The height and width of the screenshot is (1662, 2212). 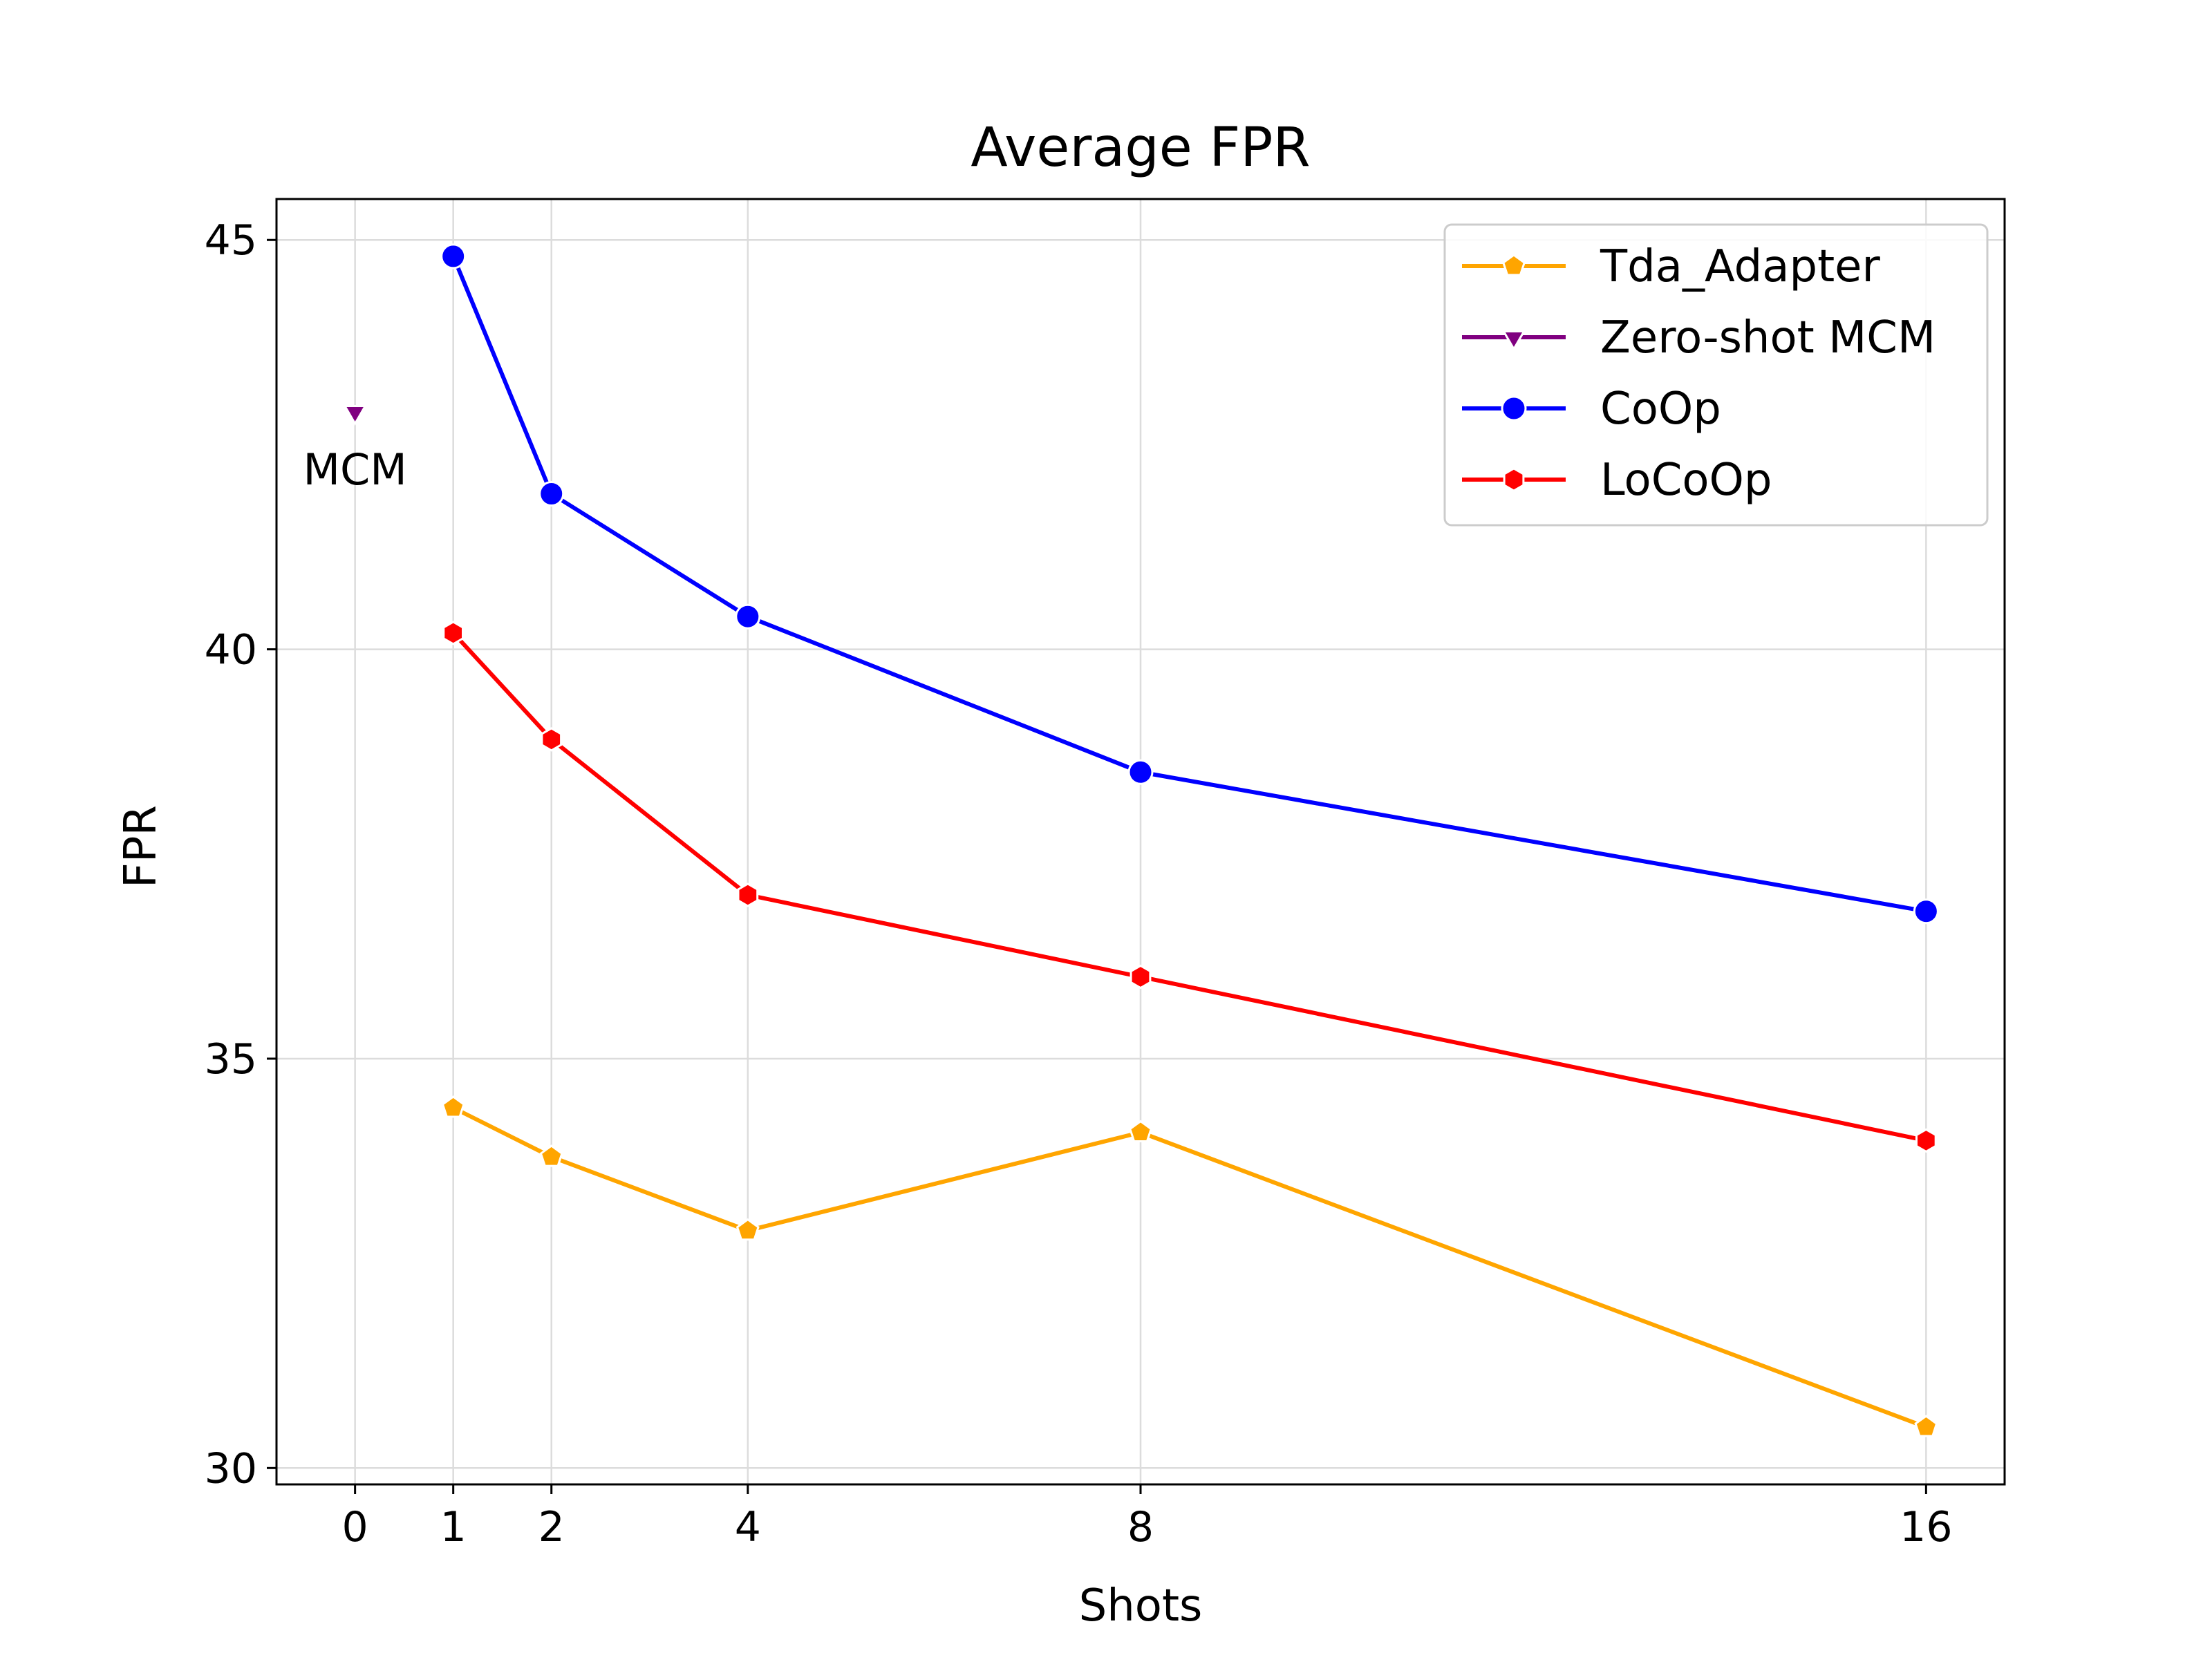 I want to click on y-tick-label: 35, so click(x=231, y=1059).